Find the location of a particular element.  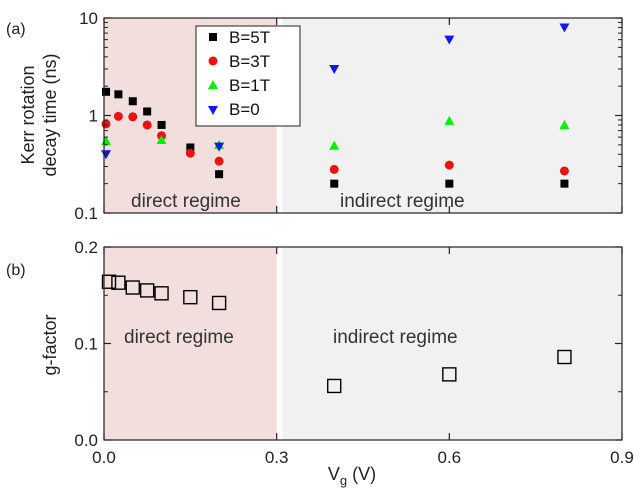

panel-b-label: (b) is located at coordinates (16, 270).